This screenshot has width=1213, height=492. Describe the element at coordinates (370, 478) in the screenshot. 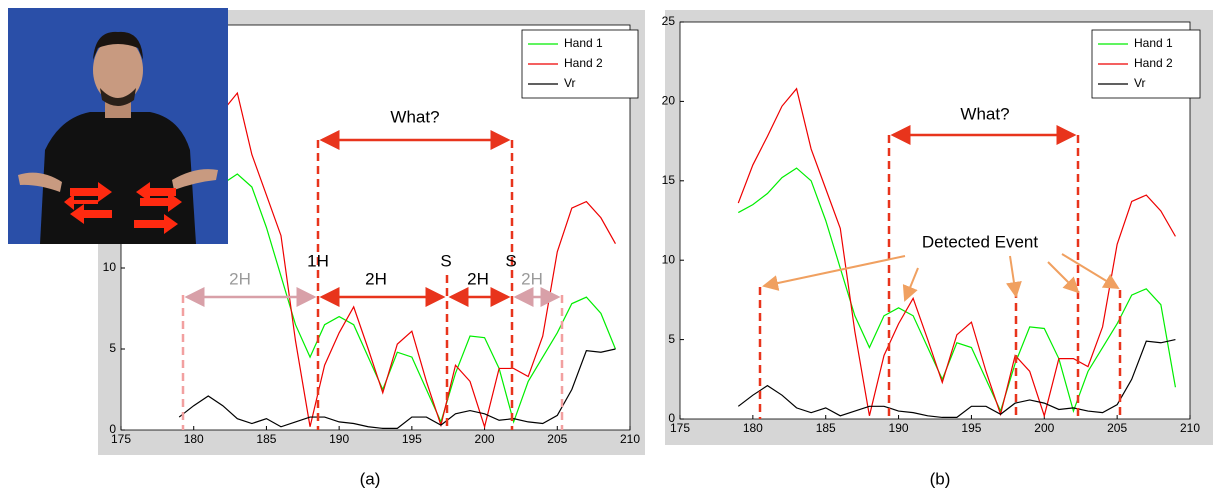

I see `caption: (a)` at that location.